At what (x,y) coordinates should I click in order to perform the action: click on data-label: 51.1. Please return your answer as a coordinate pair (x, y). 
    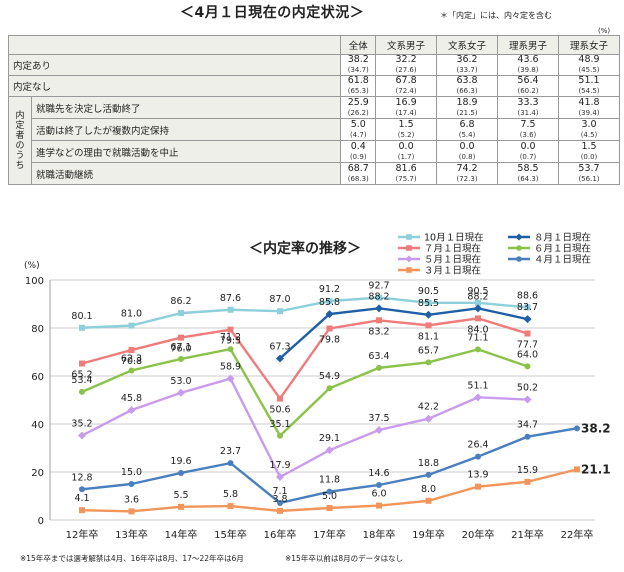
    Looking at the image, I should click on (477, 385).